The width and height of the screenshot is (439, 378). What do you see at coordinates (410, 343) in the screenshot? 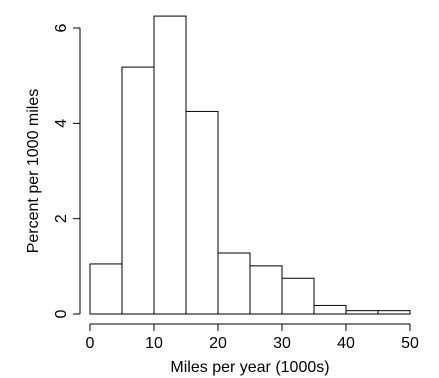
I see `x-tick-label-5: 50` at bounding box center [410, 343].